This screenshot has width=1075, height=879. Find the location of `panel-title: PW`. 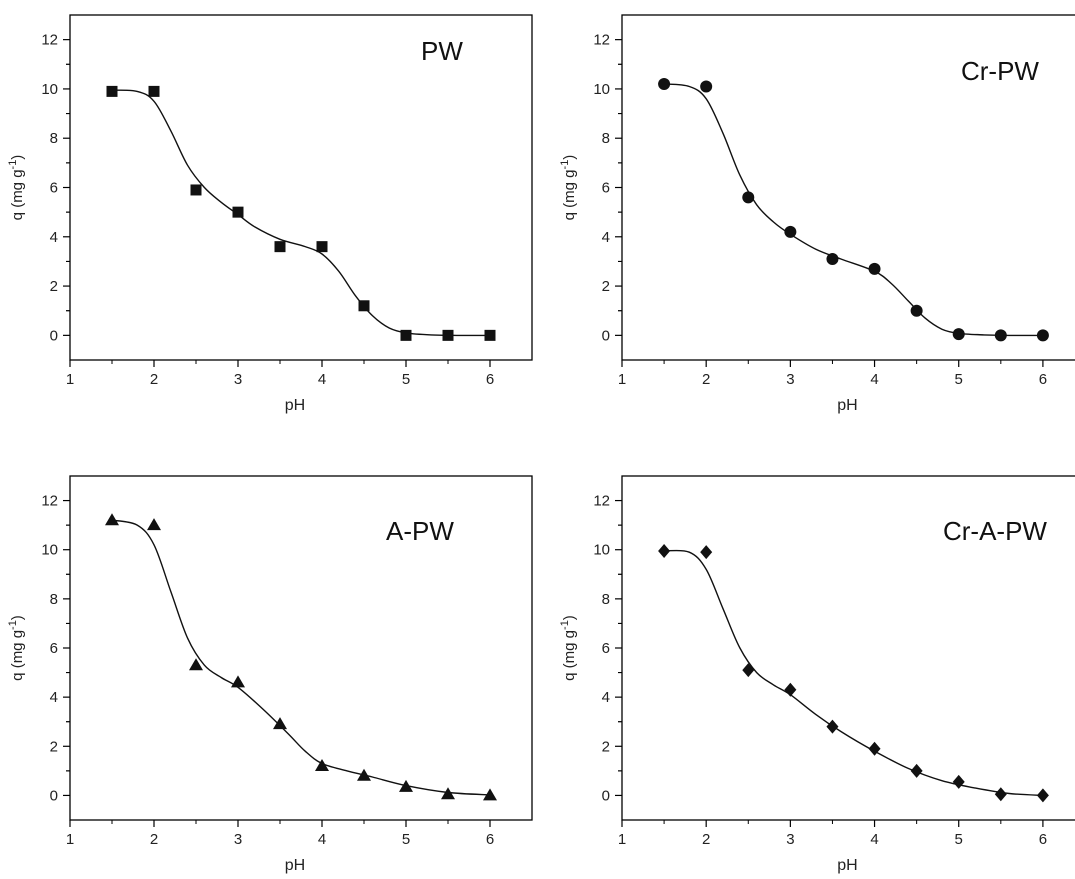

panel-title: PW is located at coordinates (442, 51).